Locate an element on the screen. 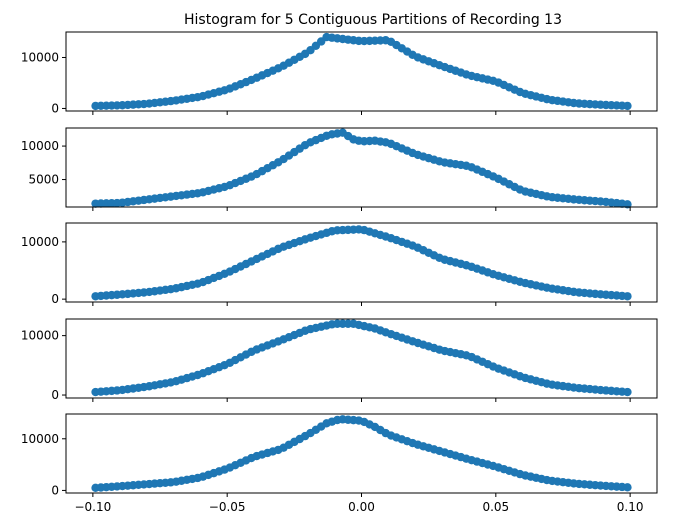 This screenshot has width=697, height=528. x-tick-label: 0.10 is located at coordinates (630, 507).